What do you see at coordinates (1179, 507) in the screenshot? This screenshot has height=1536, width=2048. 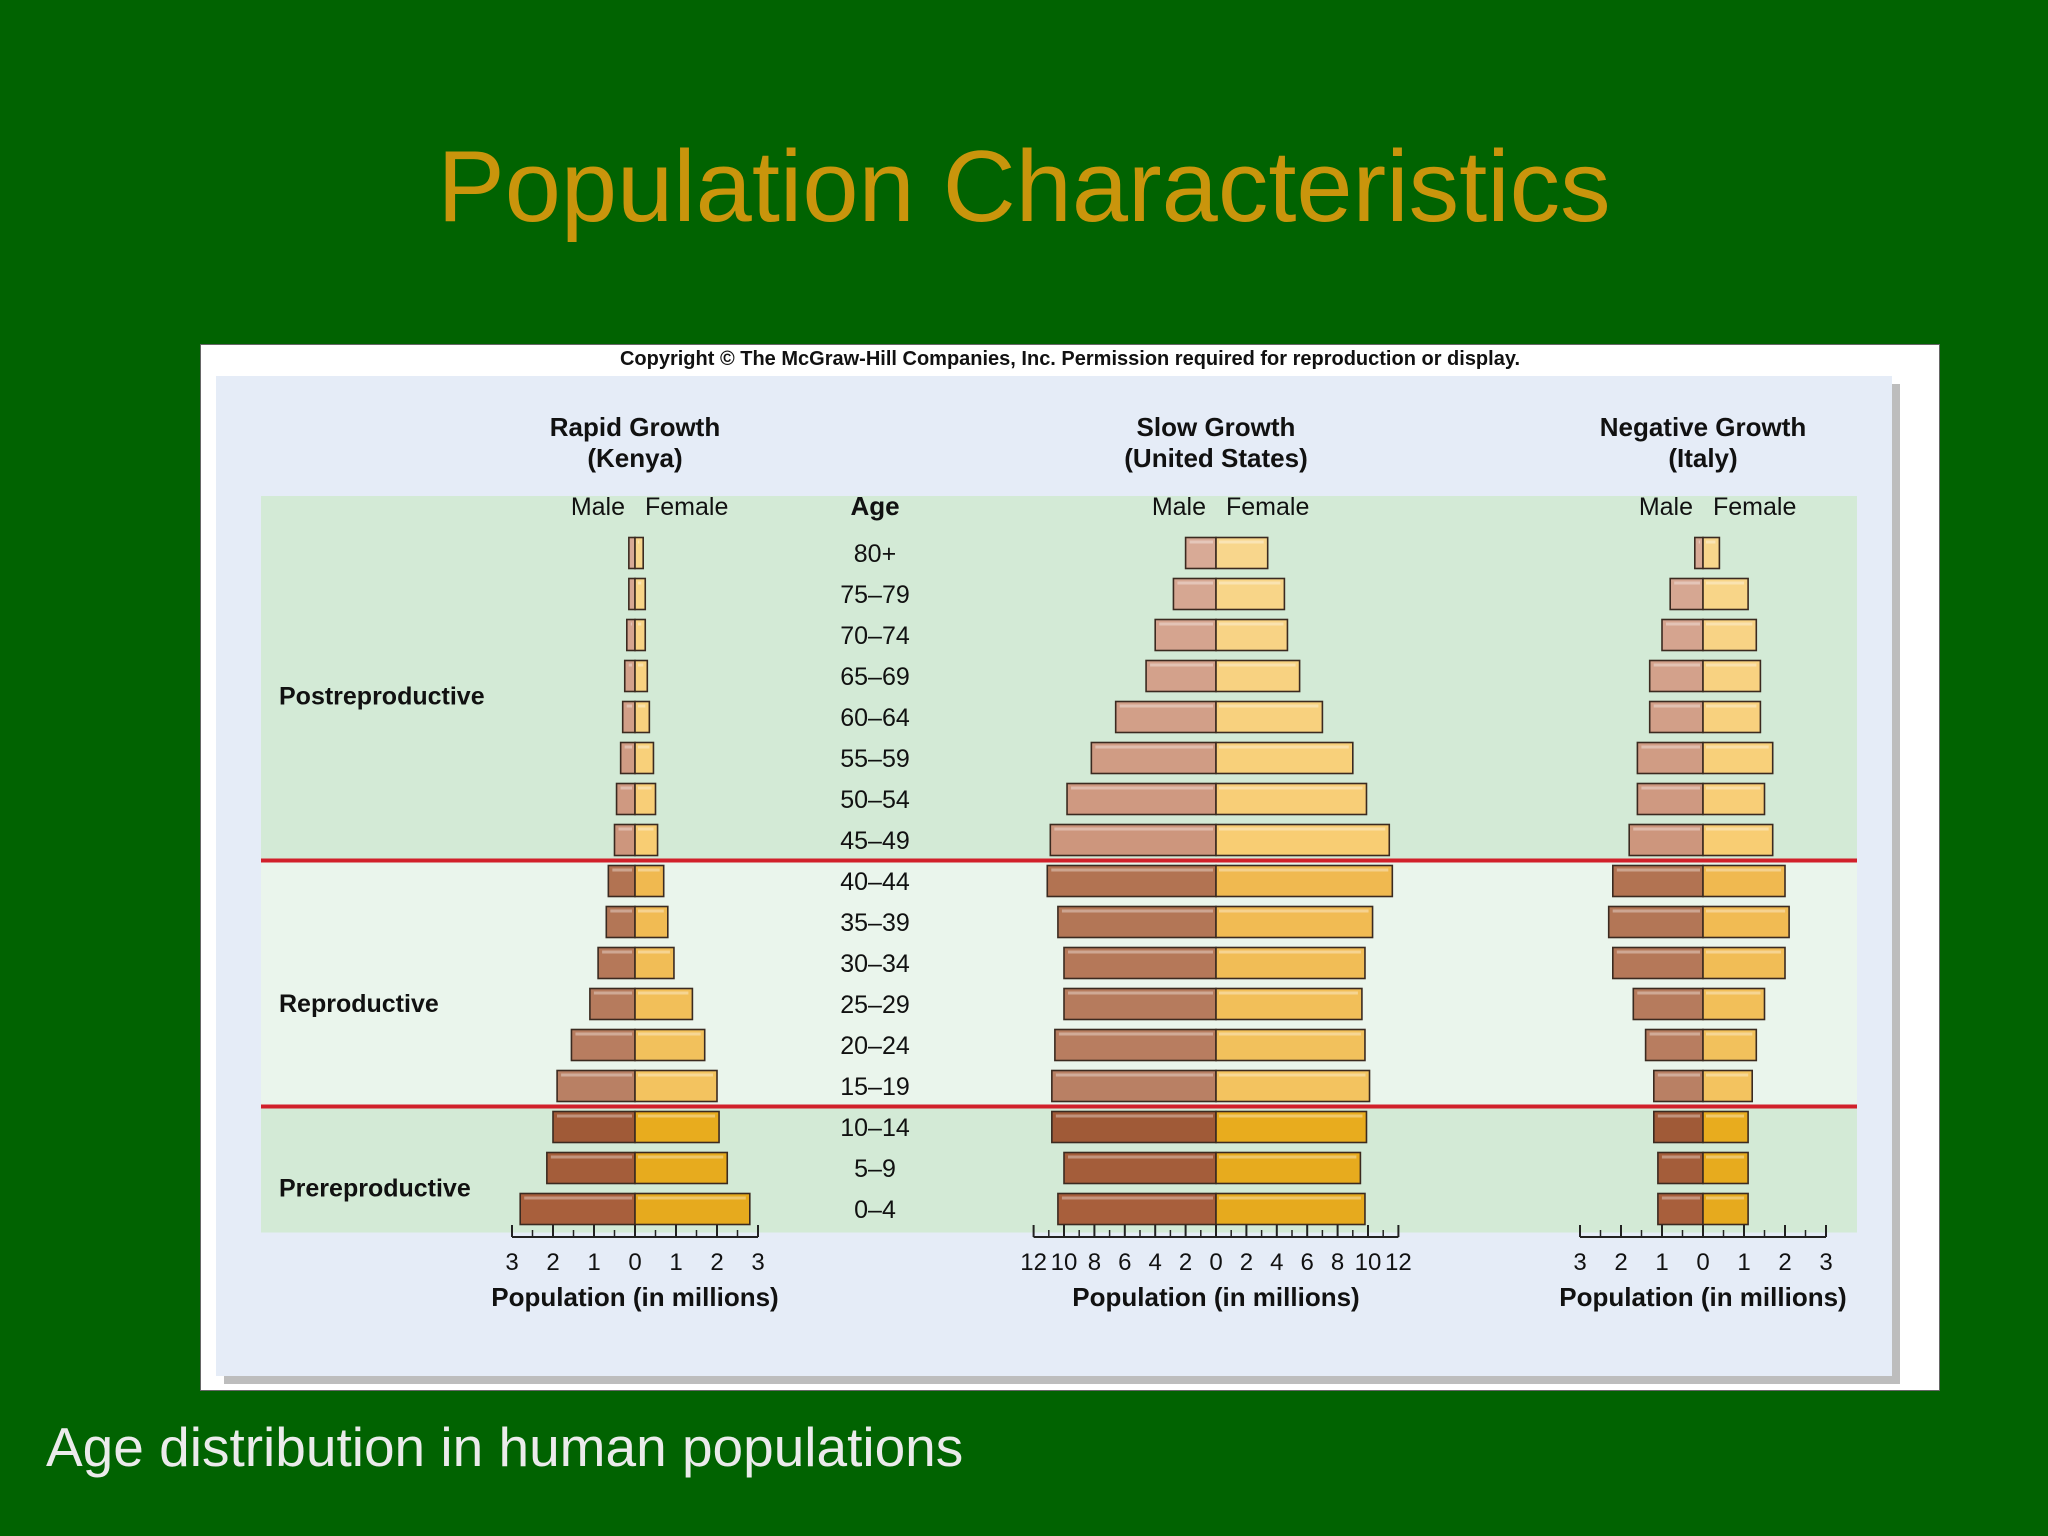 I see `male-label: Male` at bounding box center [1179, 507].